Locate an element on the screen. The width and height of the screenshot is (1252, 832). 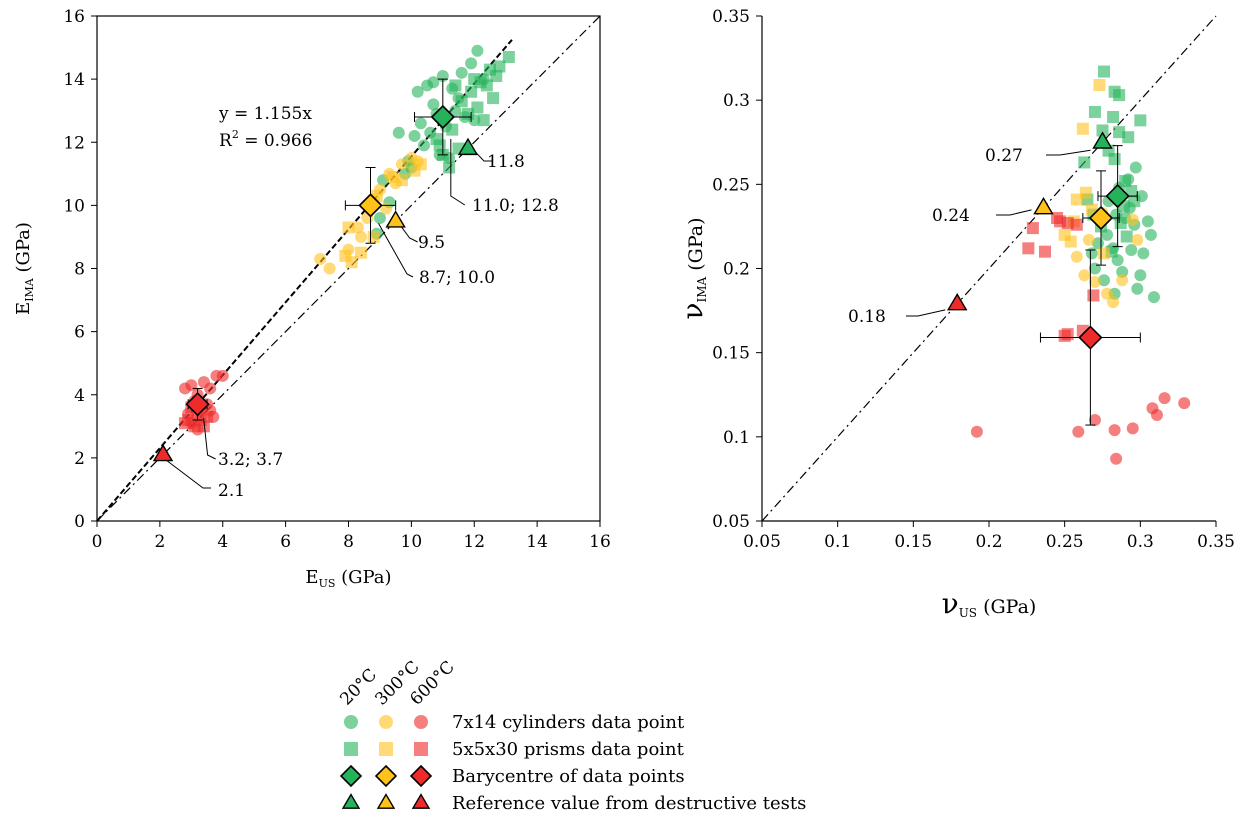
reference-label: 0.27 is located at coordinates (1004, 156).